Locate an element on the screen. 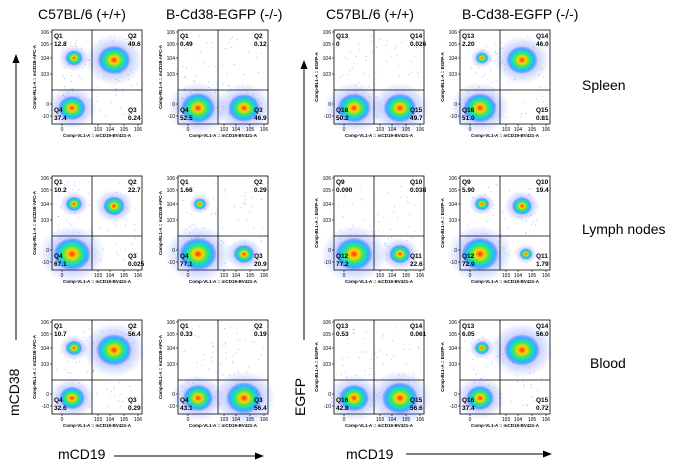 The height and width of the screenshot is (469, 688). quadrant-name: Q3 is located at coordinates (258, 110).